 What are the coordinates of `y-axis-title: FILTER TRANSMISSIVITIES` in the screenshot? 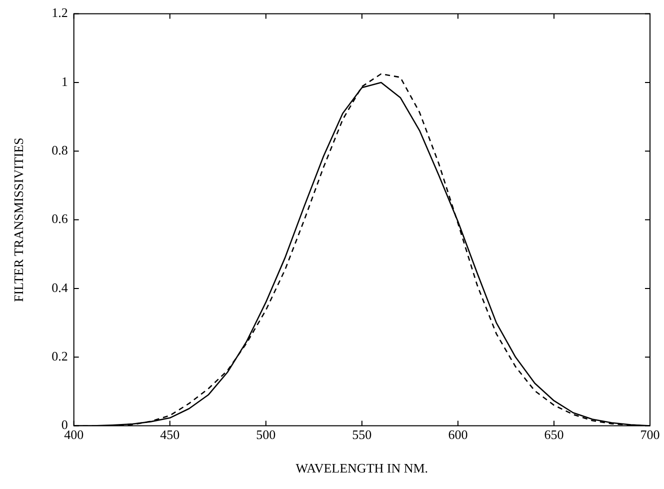 It's located at (18, 220).